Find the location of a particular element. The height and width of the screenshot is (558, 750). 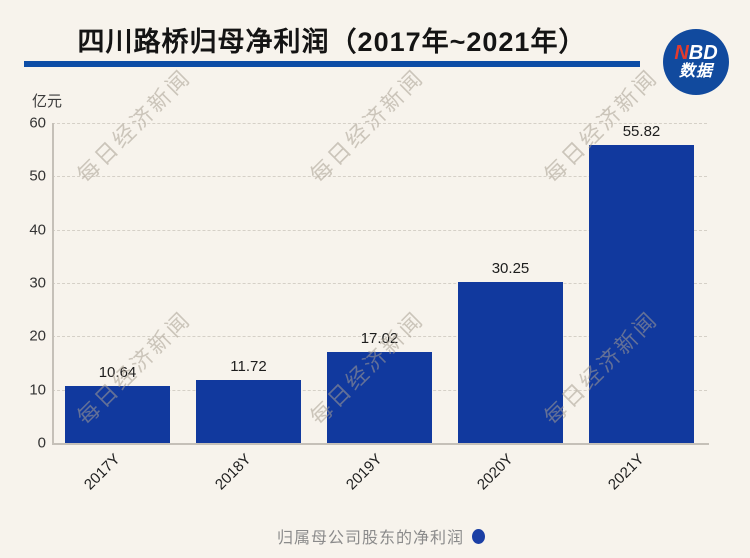

y-tick-label-20: 20 is located at coordinates (37, 336).